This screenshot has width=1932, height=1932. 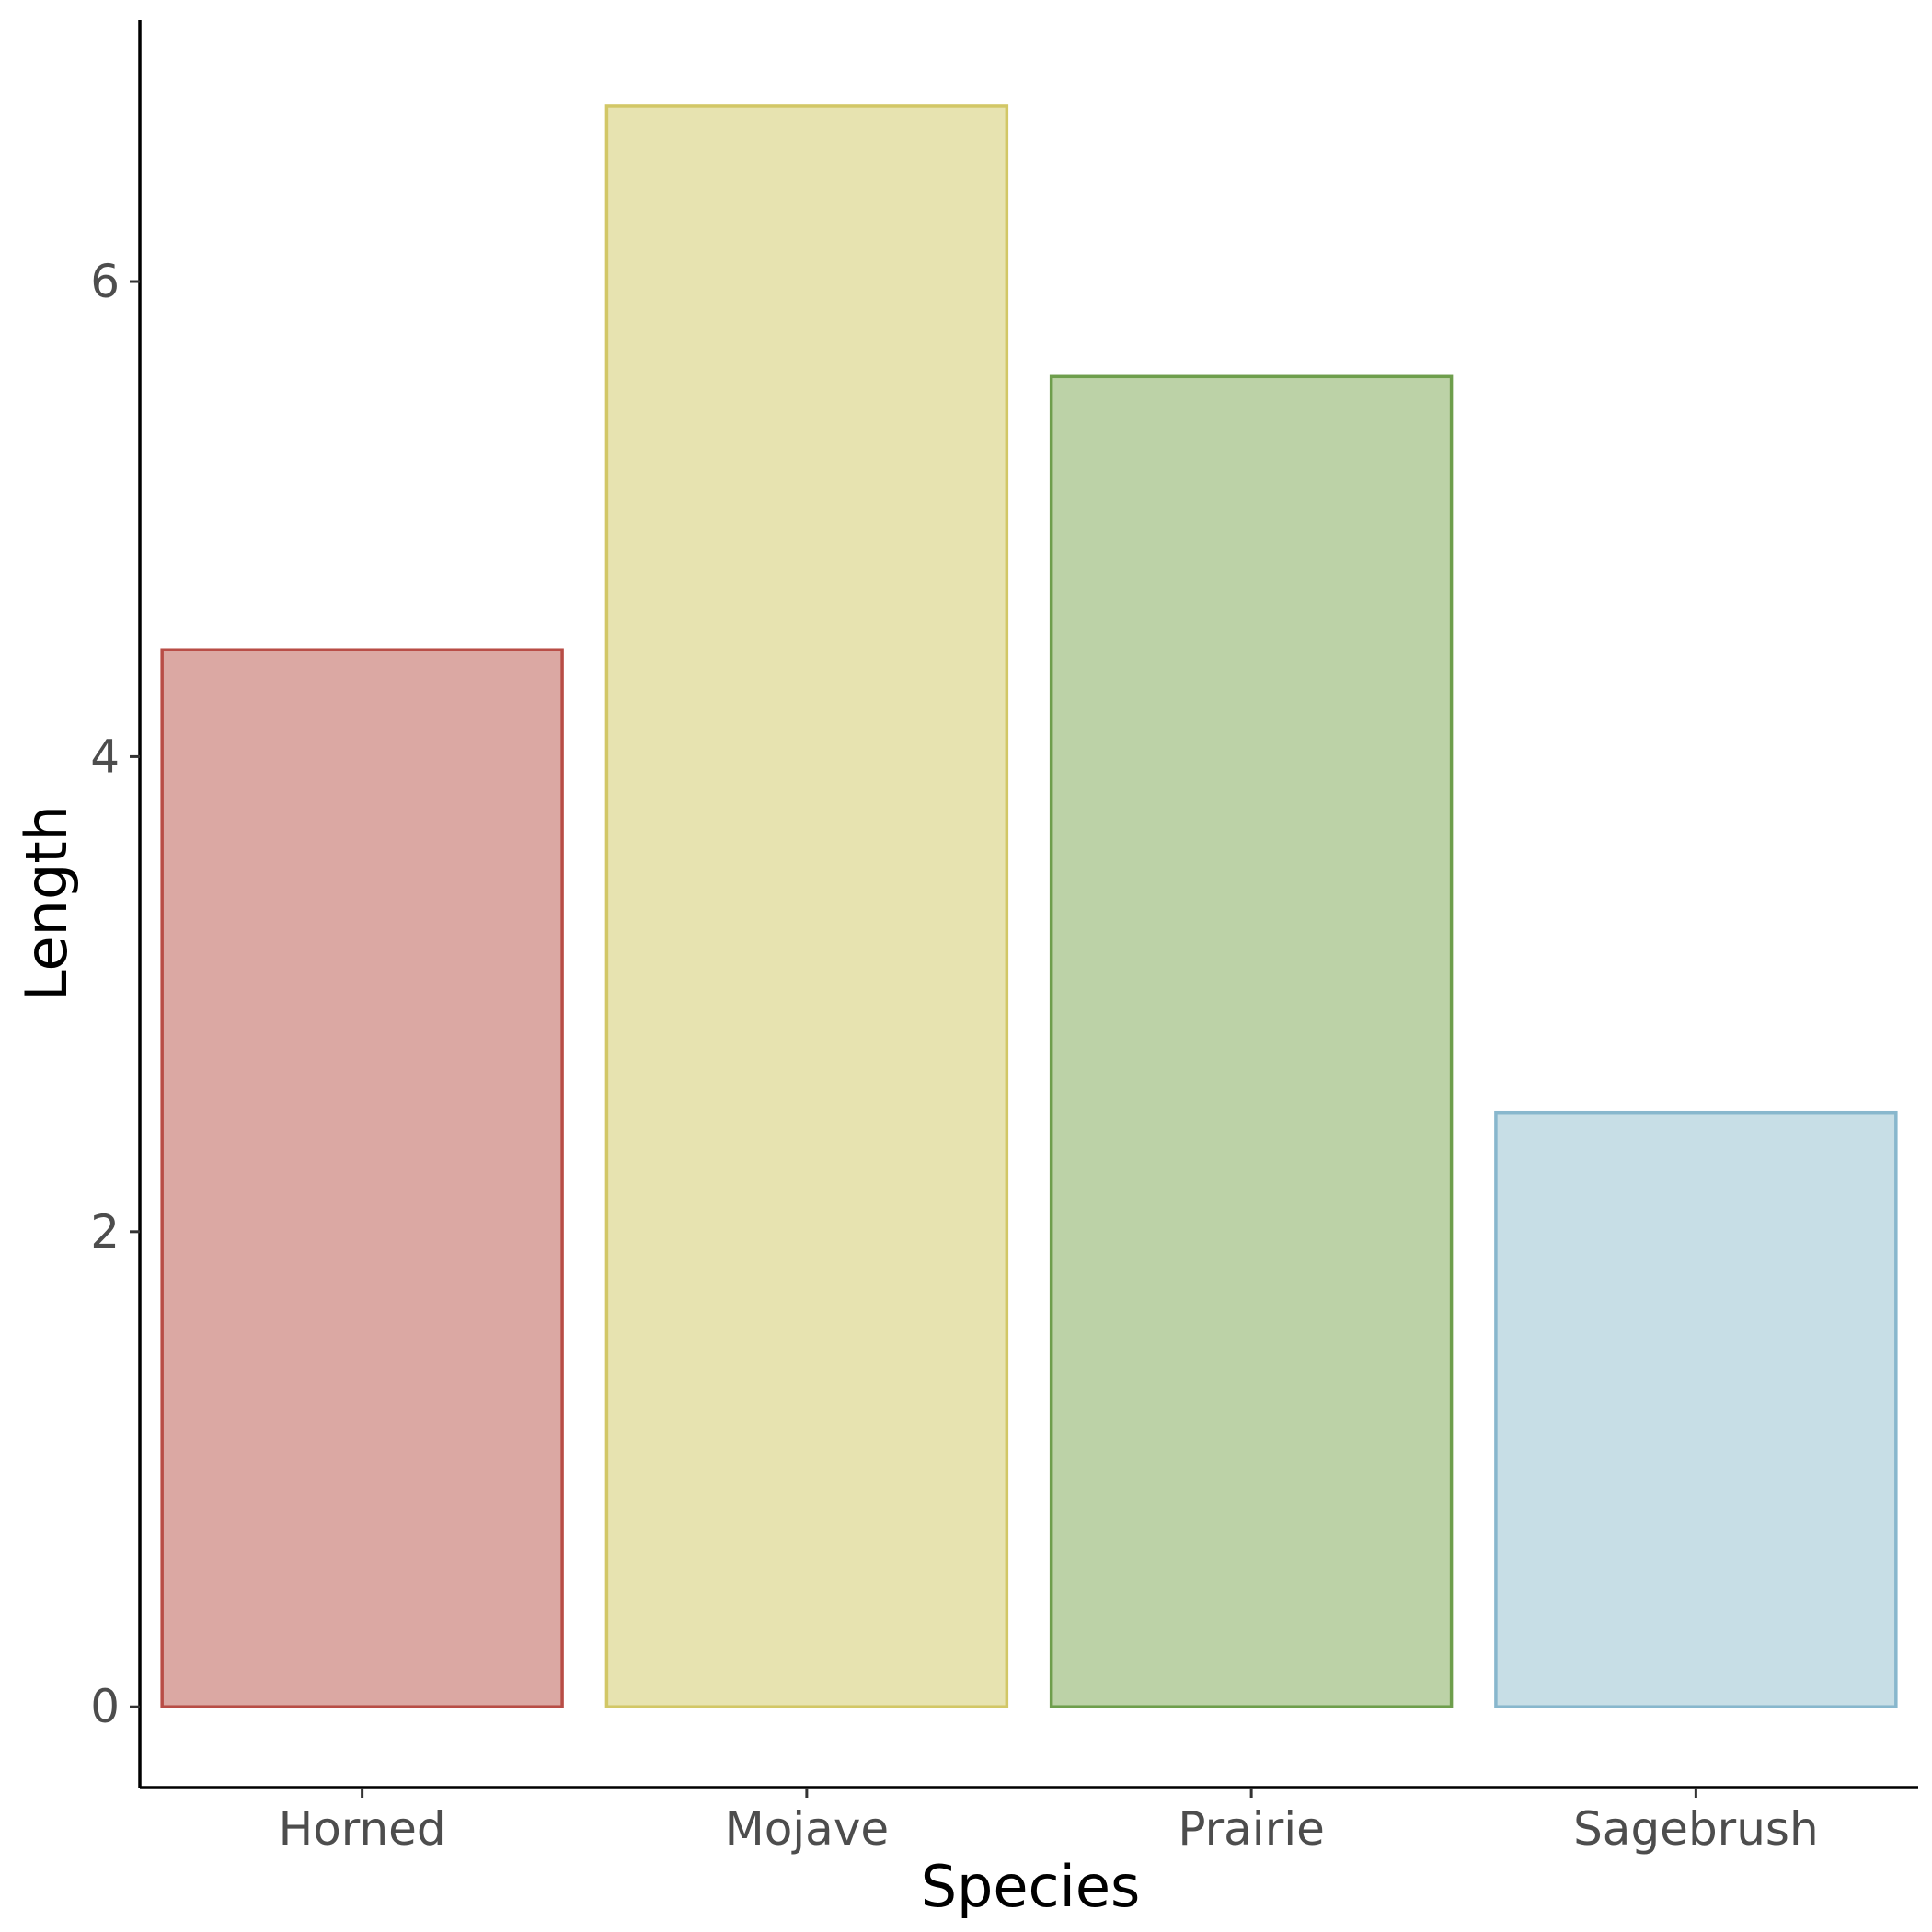 What do you see at coordinates (116, 904) in the screenshot?
I see `y-axis: 0 2 4 6` at bounding box center [116, 904].